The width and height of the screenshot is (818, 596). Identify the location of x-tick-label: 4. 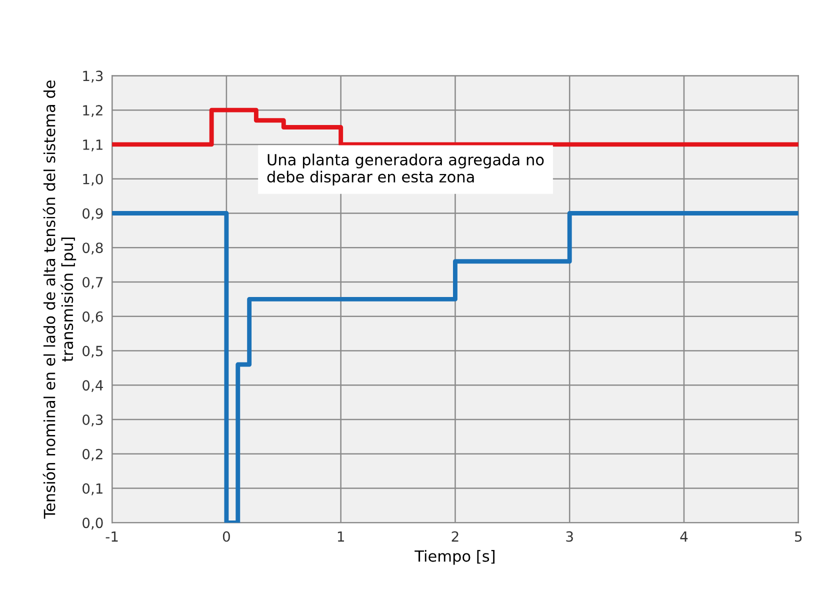
(684, 536).